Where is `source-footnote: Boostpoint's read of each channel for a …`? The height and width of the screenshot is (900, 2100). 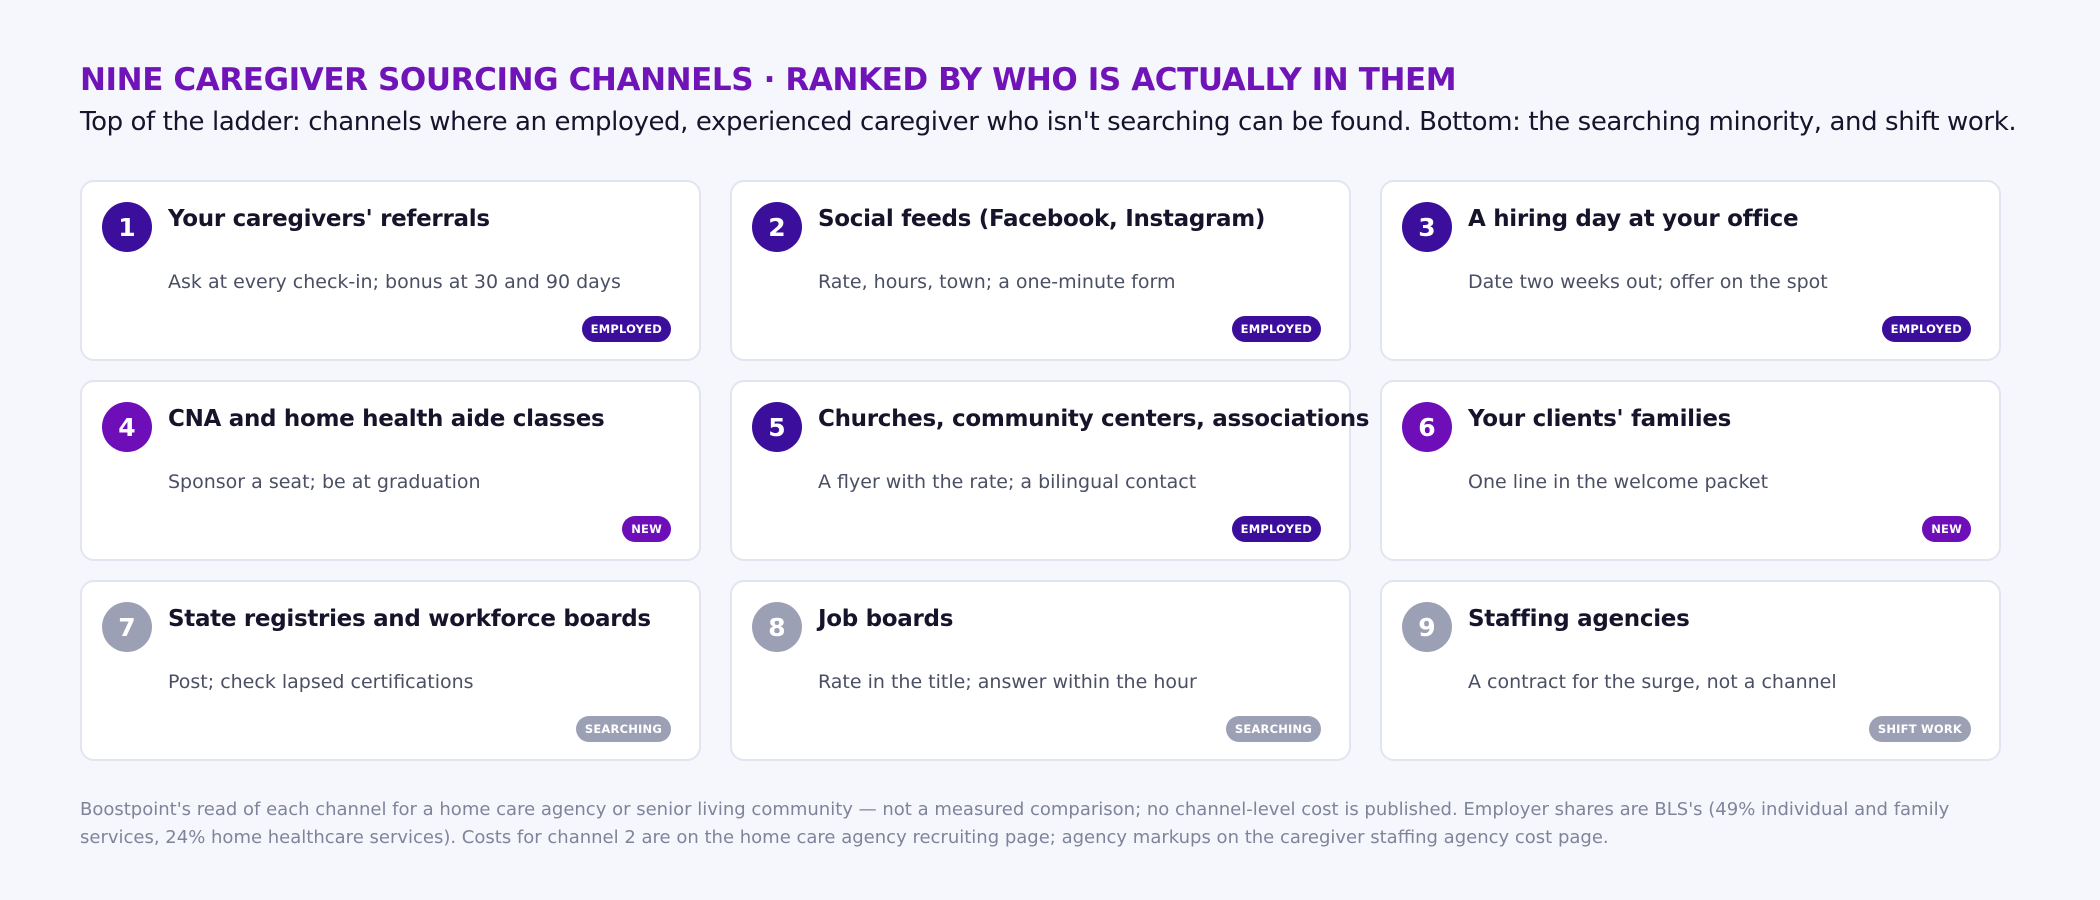 source-footnote: Boostpoint's read of each channel for a … is located at coordinates (1015, 823).